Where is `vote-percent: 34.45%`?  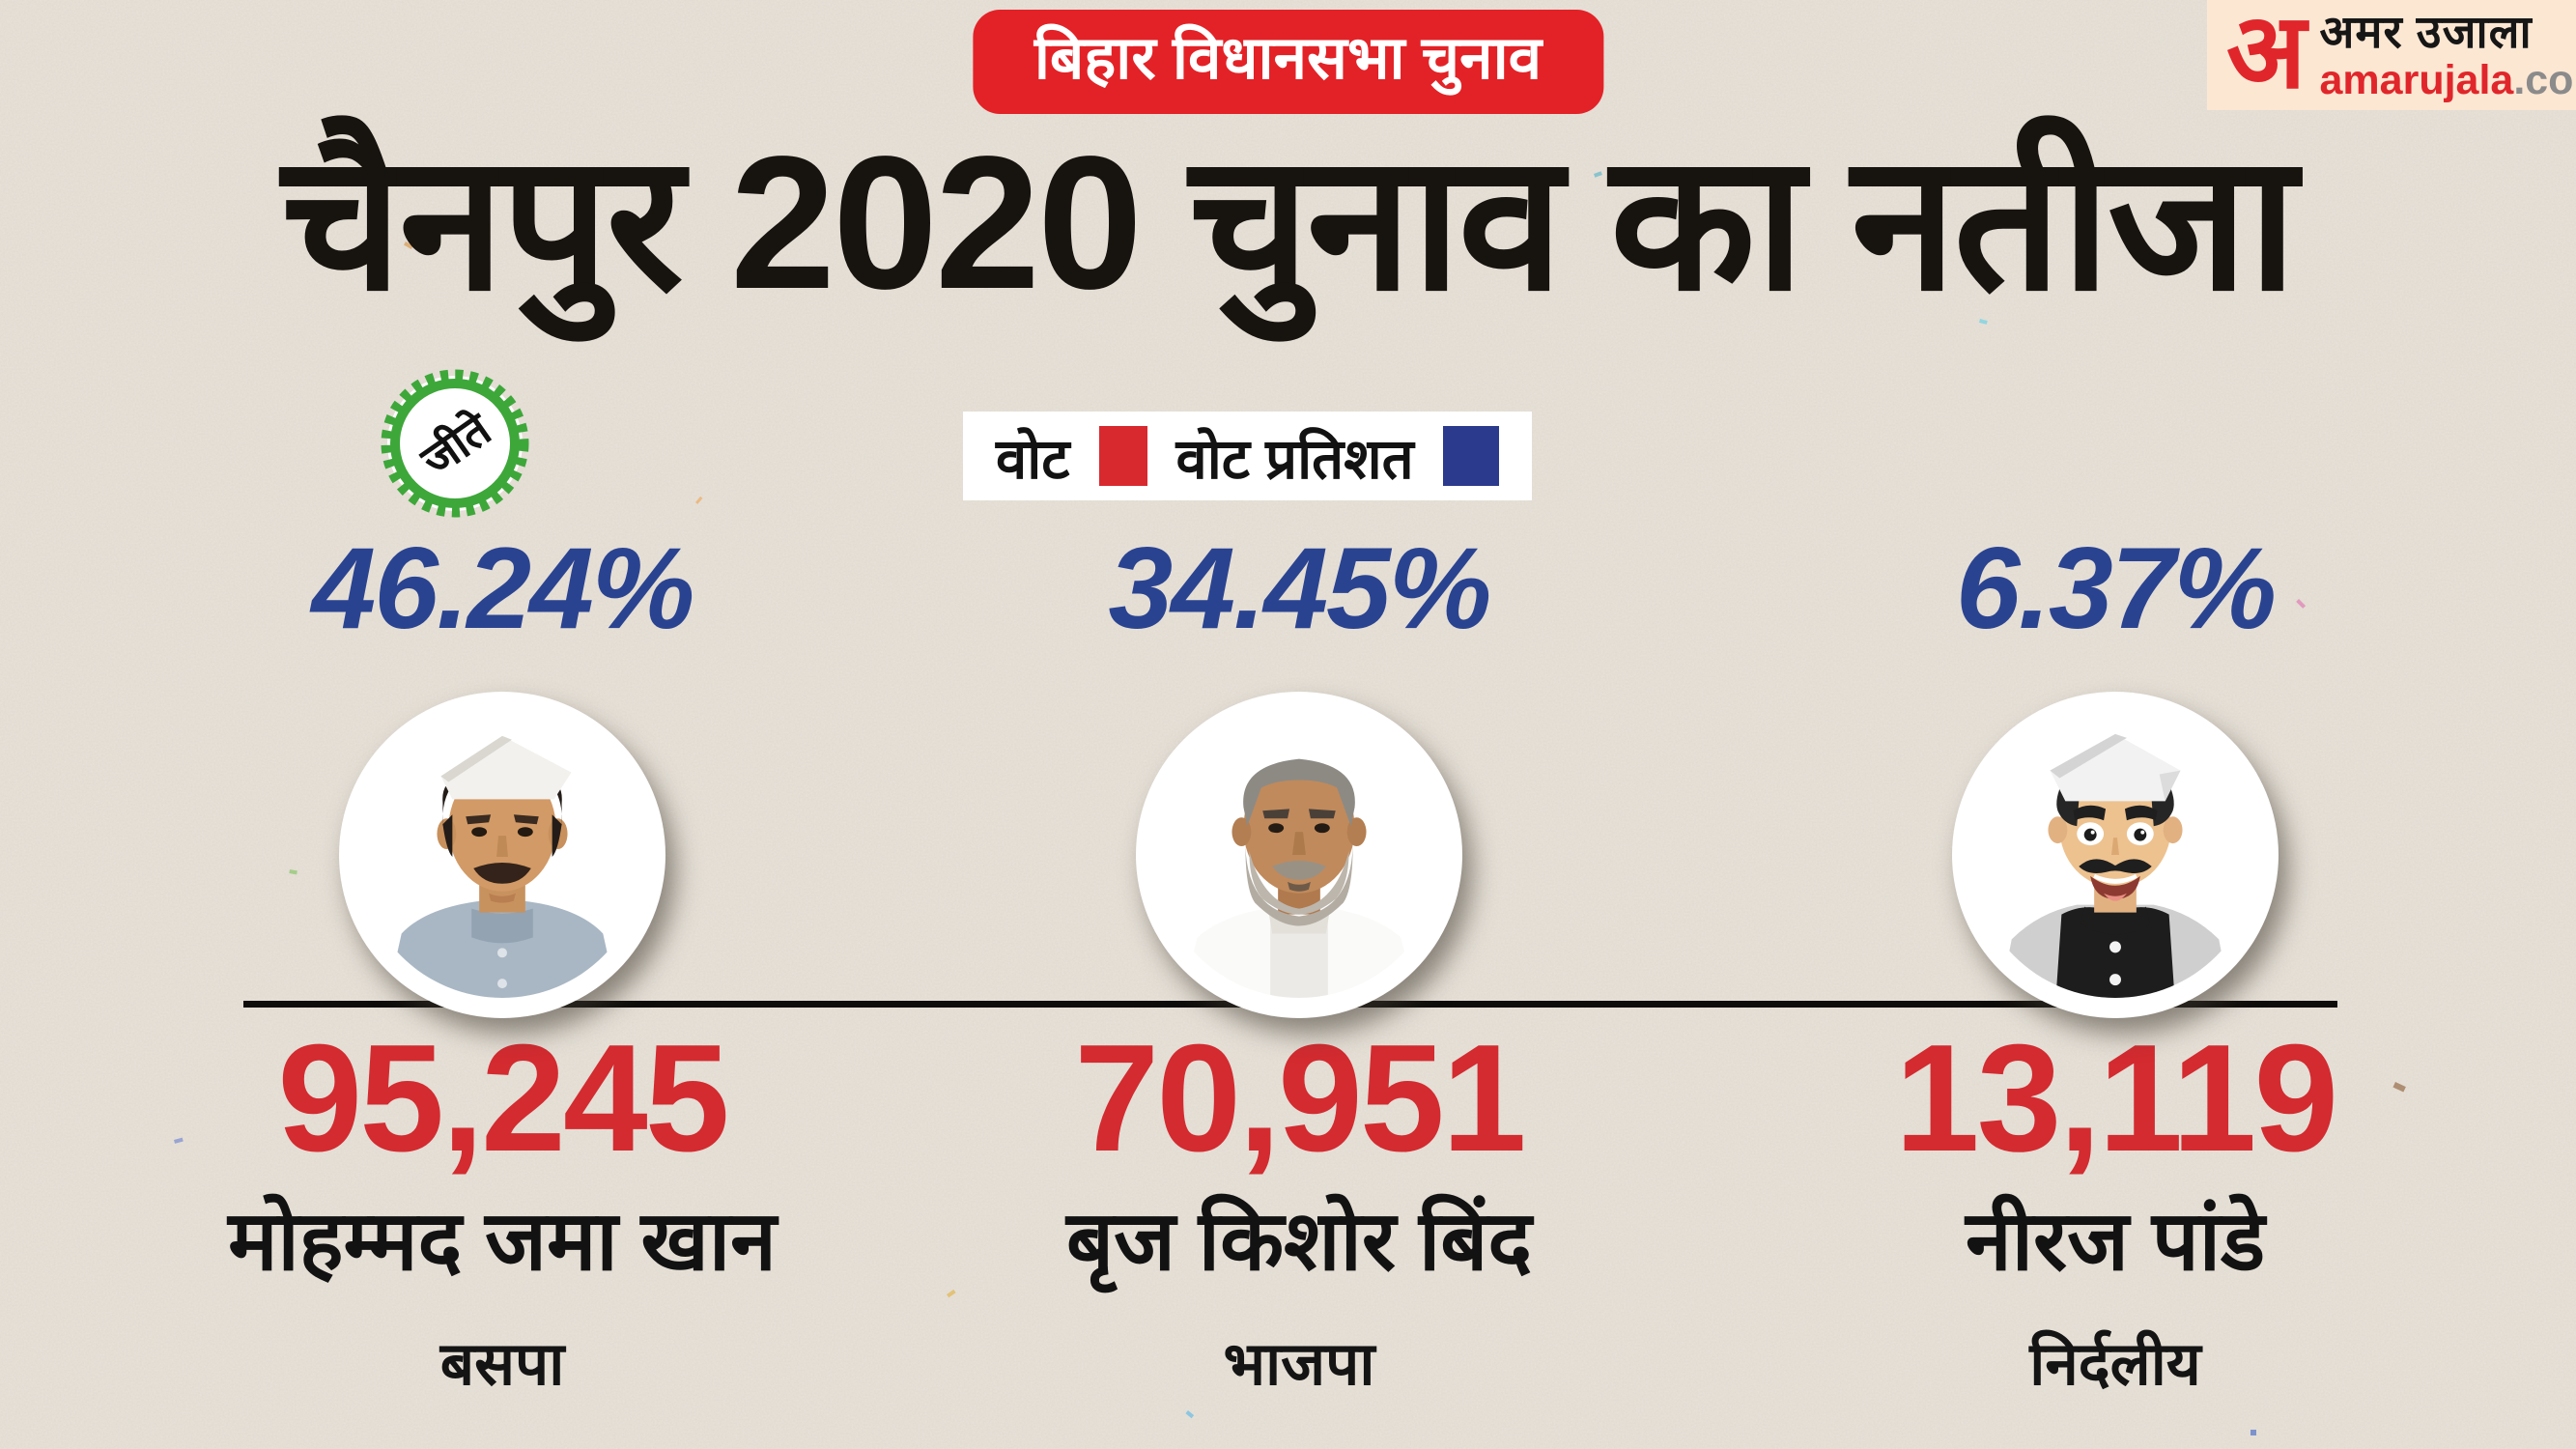 vote-percent: 34.45% is located at coordinates (1300, 588).